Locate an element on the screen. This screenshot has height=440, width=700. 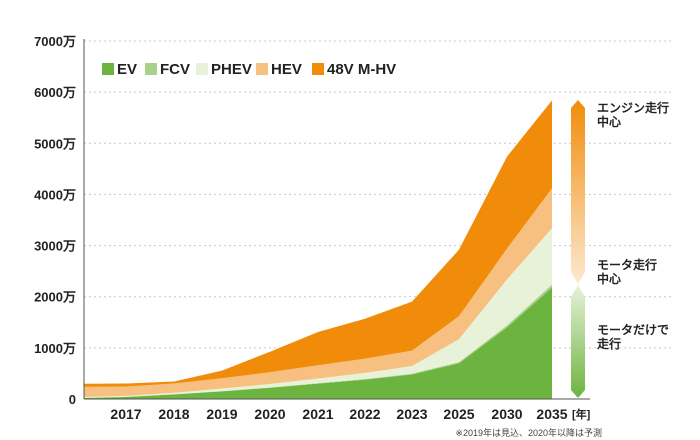
motor-only-label: モータだけで走行 is located at coordinates (633, 337).